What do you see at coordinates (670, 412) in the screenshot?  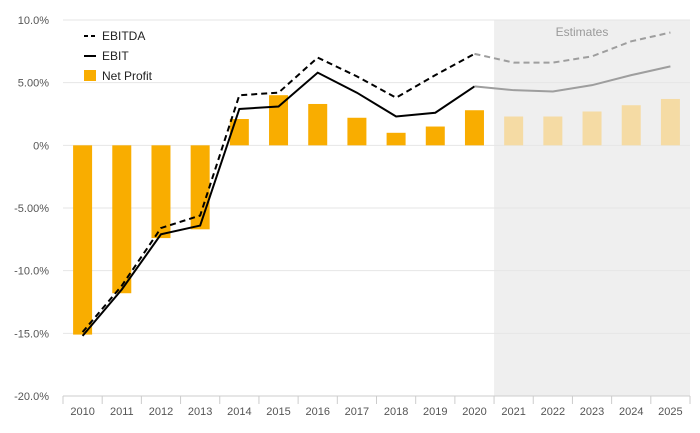 I see `x-tick-label: 2025` at bounding box center [670, 412].